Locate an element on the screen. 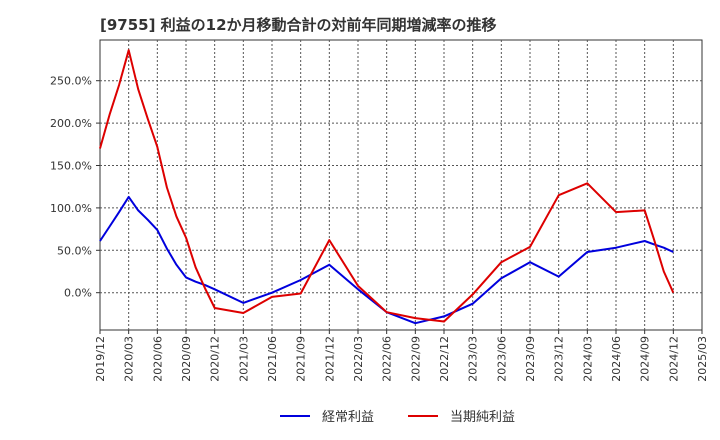  x-tick-label: 2020/03 is located at coordinates (129, 359).